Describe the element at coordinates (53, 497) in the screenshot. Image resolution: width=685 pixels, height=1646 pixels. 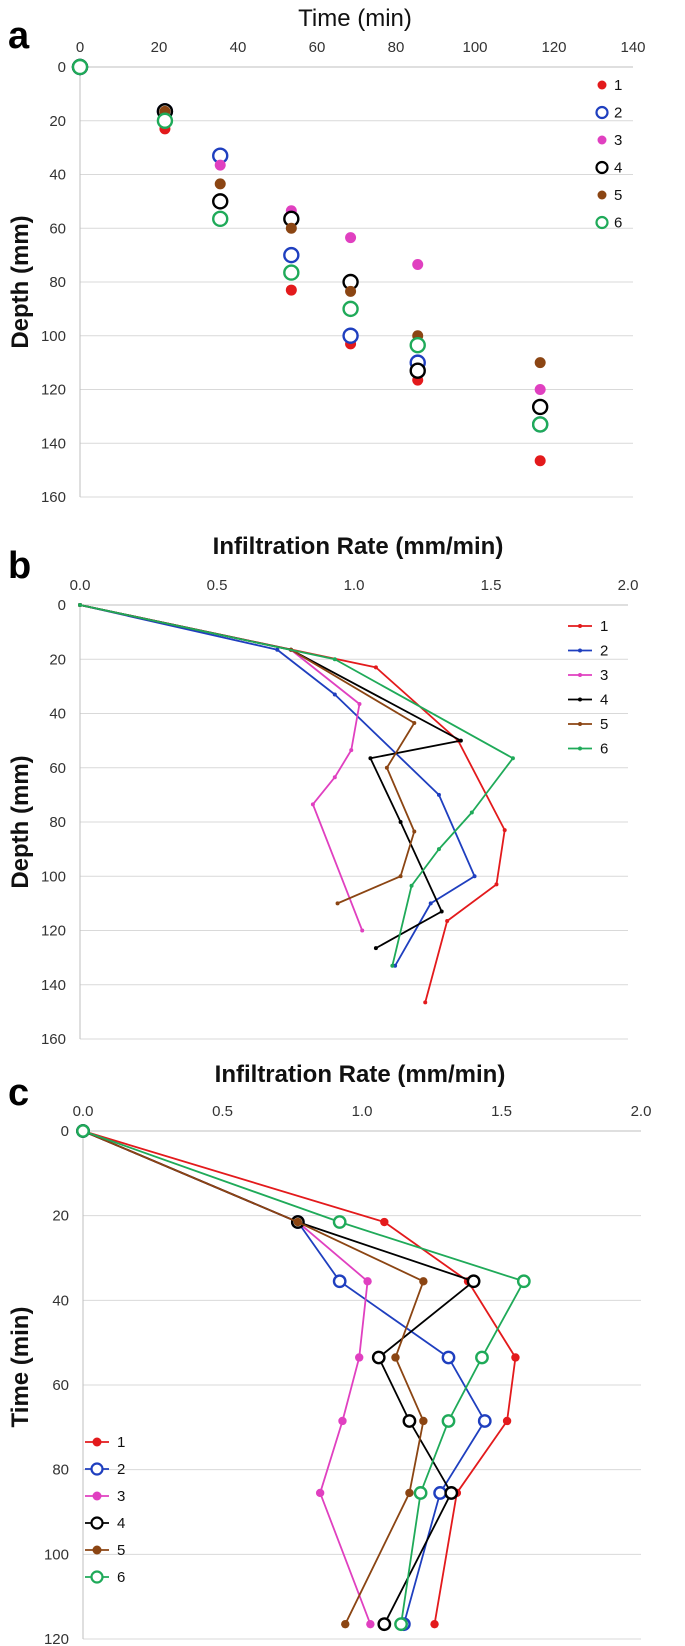
I see `y-tick-label: 160` at that location.